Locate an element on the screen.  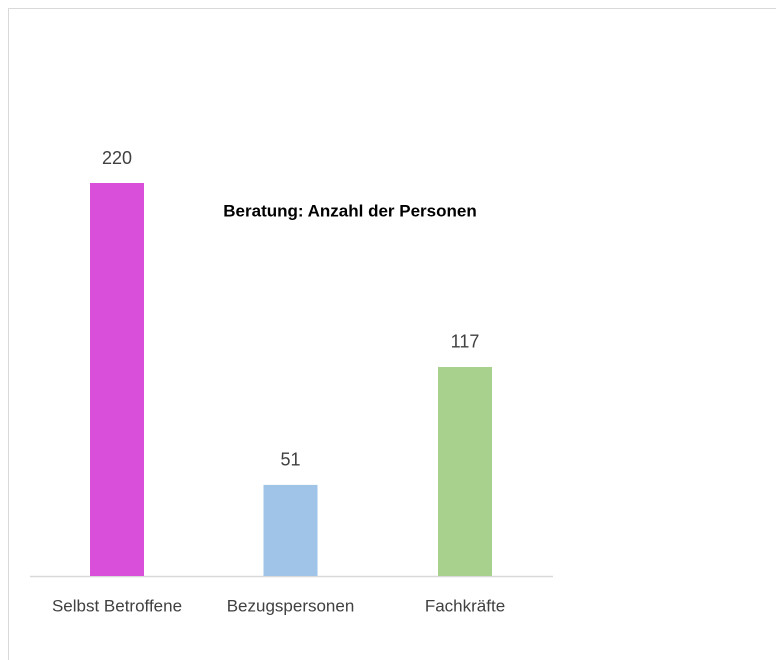
x-tick-label: Bezugspersonen is located at coordinates (291, 605).